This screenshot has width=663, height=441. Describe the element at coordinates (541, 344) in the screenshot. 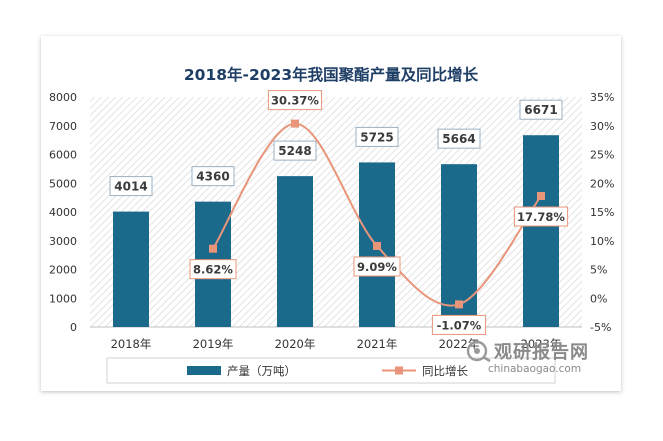

I see `x-tick-label: 2023年` at that location.